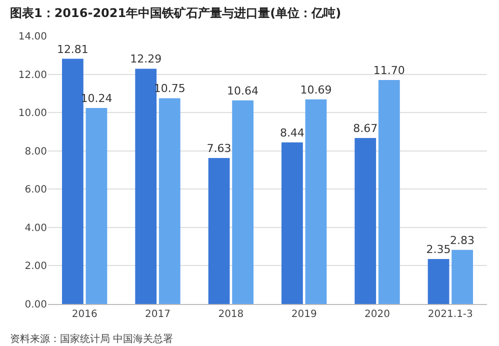 The height and width of the screenshot is (346, 499). What do you see at coordinates (146, 59) in the screenshot?
I see `data-label: 12.29` at bounding box center [146, 59].